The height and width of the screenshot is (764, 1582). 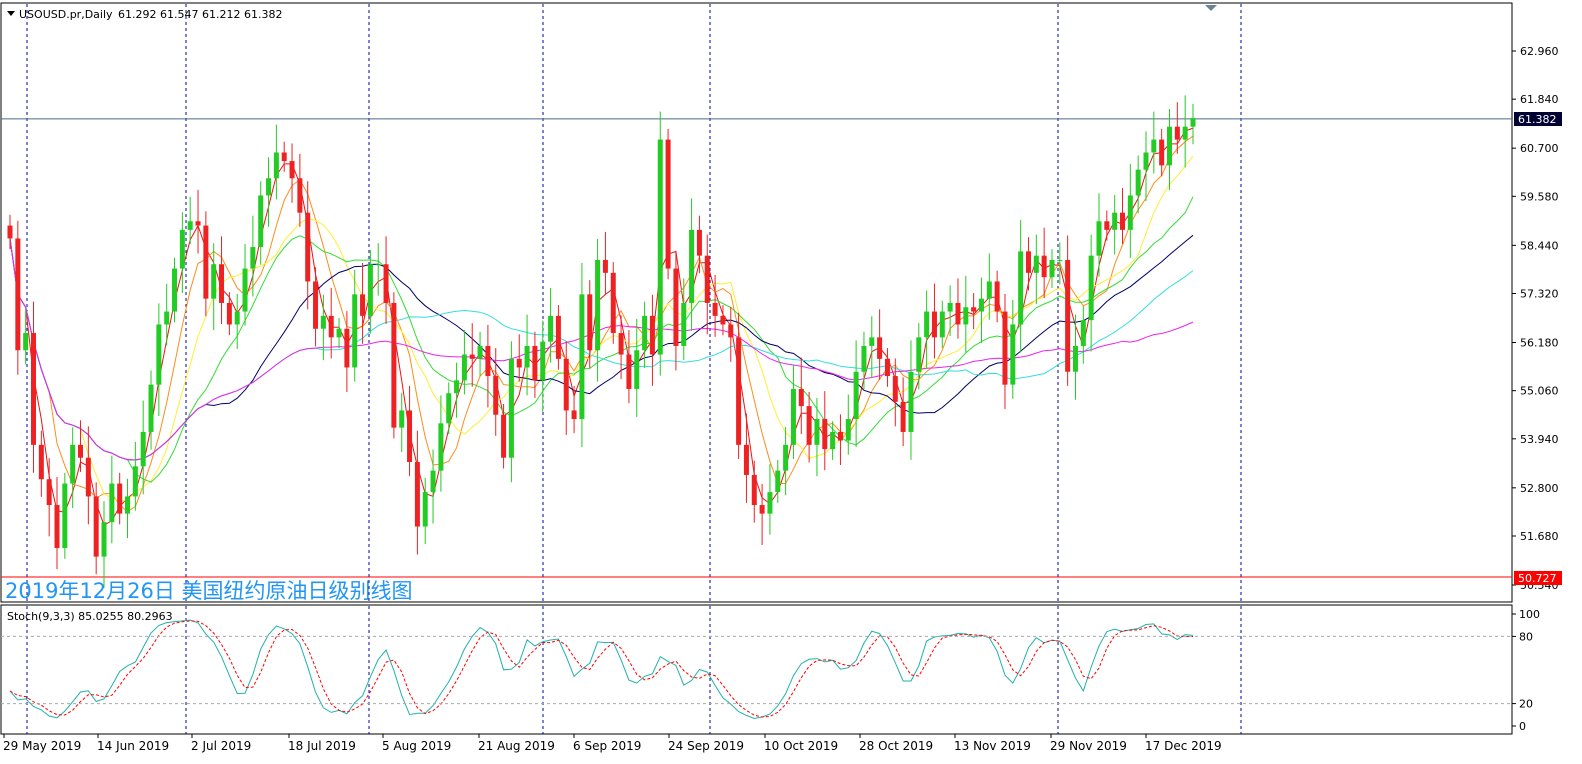 I want to click on price-tick-label: 52.800, so click(x=1539, y=488).